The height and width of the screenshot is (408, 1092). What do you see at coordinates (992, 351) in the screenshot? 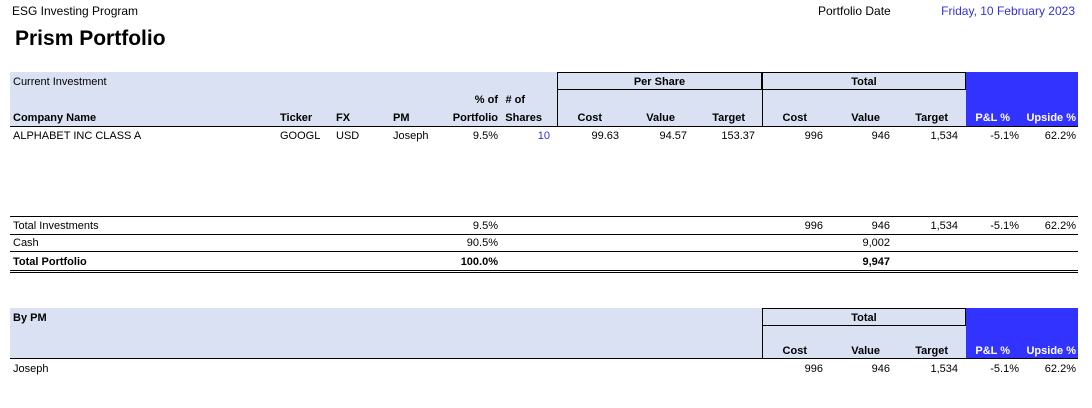
I see `by-pm-col-pl: P&L %` at bounding box center [992, 351].